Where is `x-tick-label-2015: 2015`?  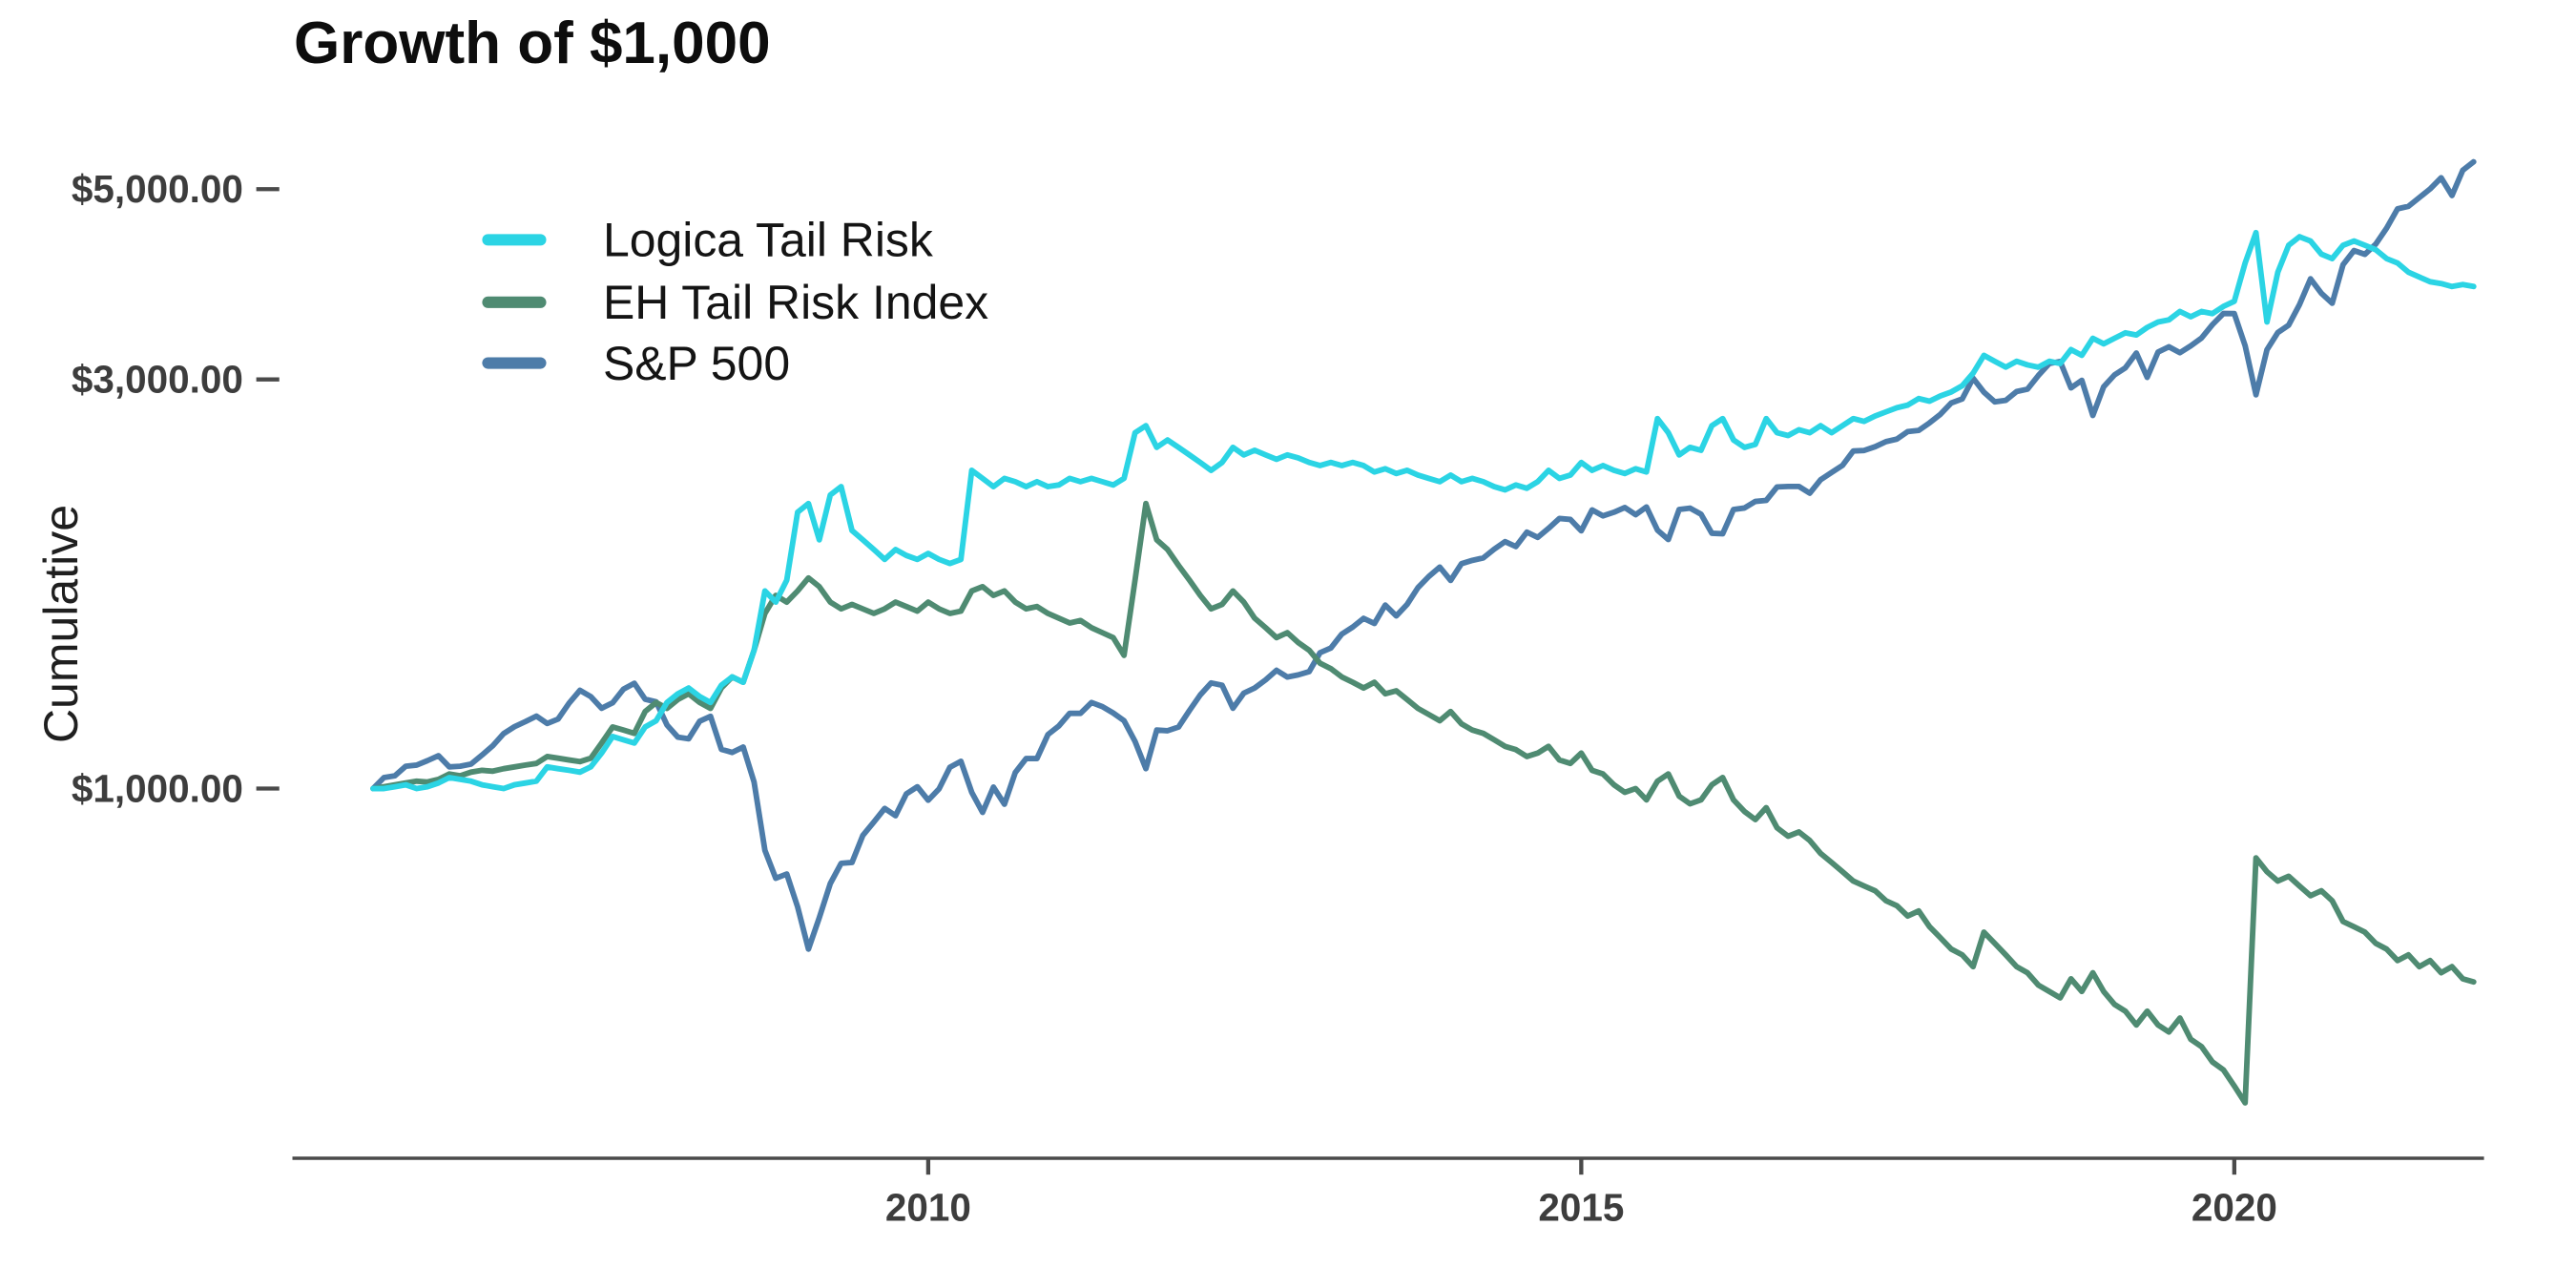 x-tick-label-2015: 2015 is located at coordinates (1581, 1207).